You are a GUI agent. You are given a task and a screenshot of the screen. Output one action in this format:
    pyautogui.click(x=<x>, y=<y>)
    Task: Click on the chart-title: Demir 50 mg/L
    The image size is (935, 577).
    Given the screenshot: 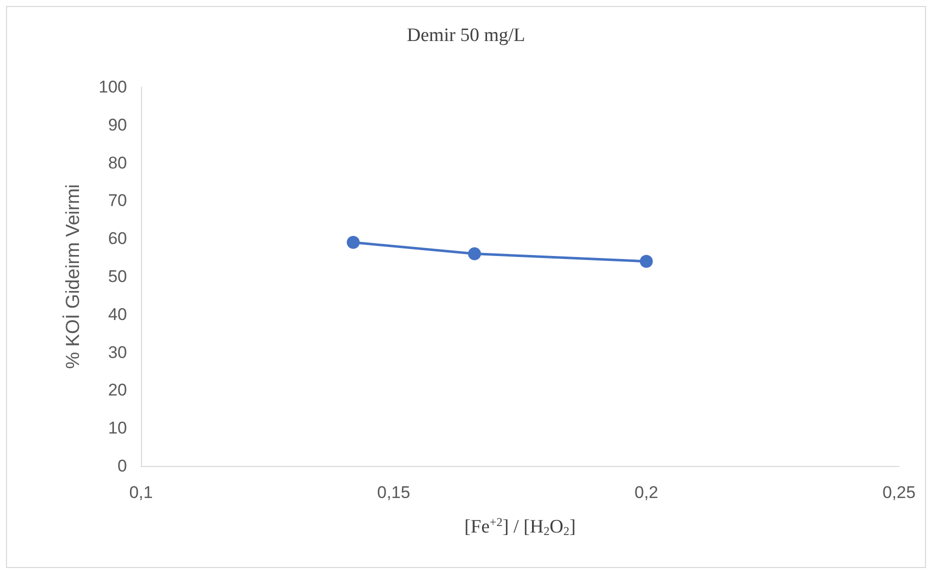 What is the action you would take?
    pyautogui.click(x=466, y=35)
    